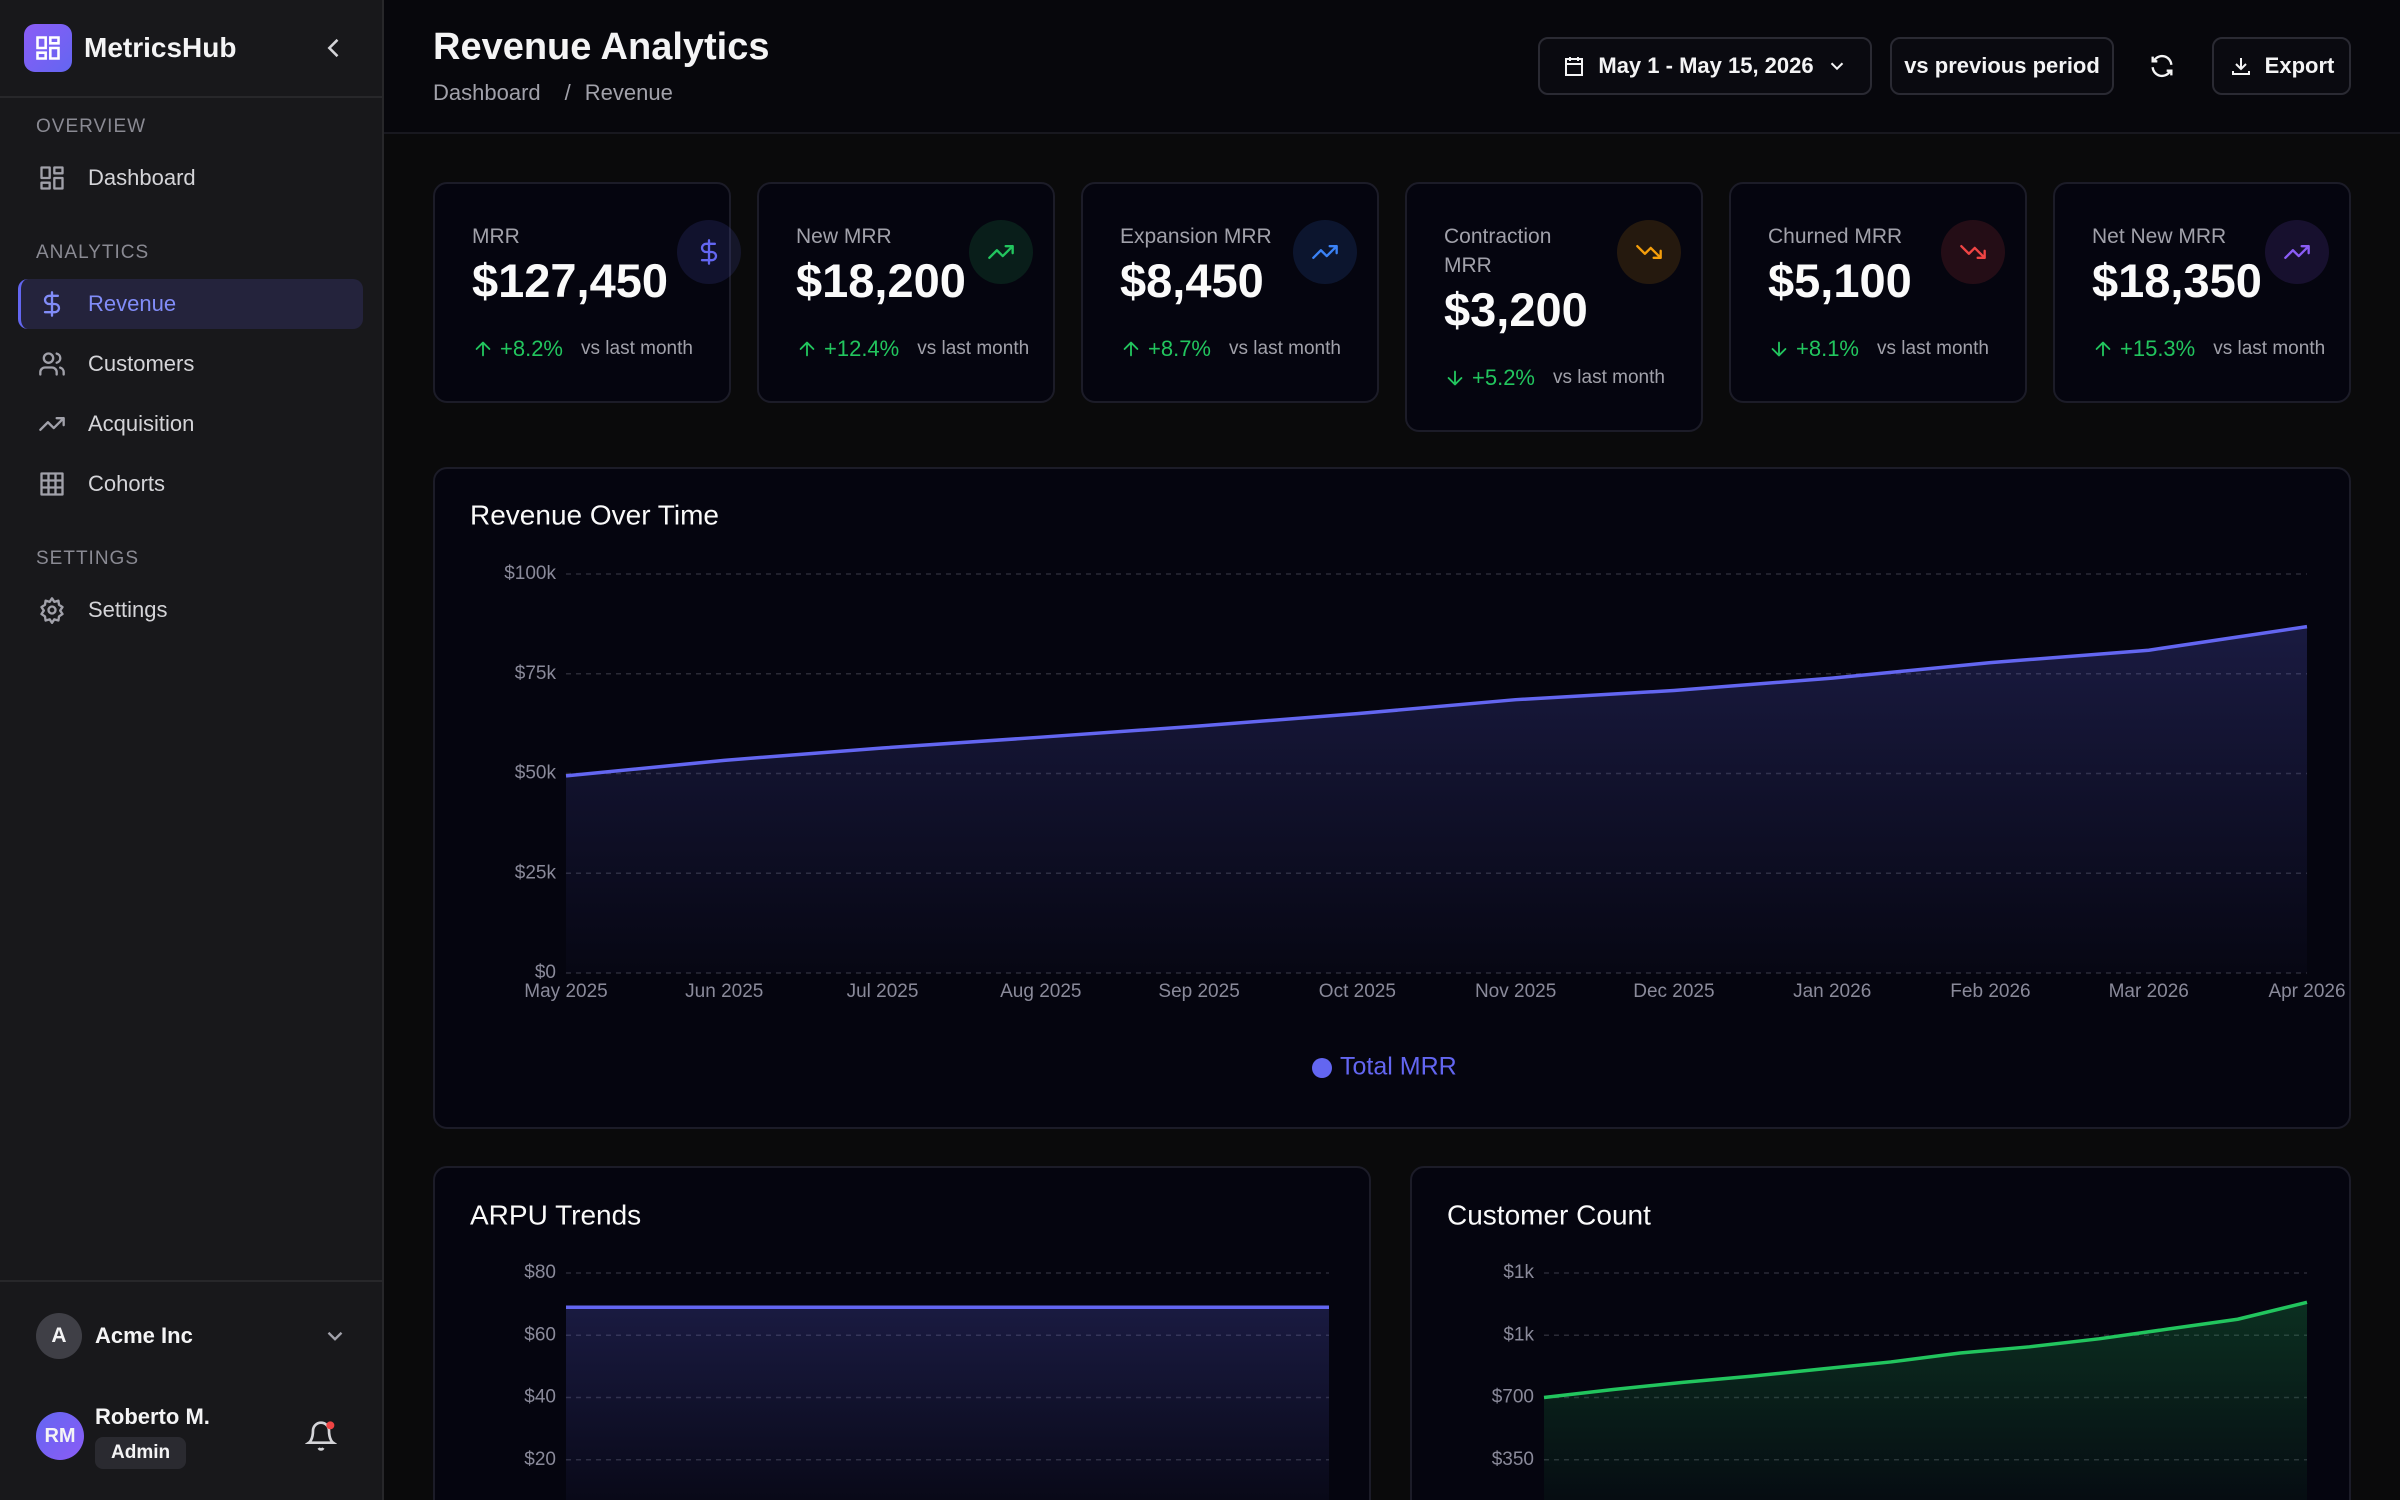 The height and width of the screenshot is (1500, 2400). I want to click on kpi-label: New MRR, so click(844, 236).